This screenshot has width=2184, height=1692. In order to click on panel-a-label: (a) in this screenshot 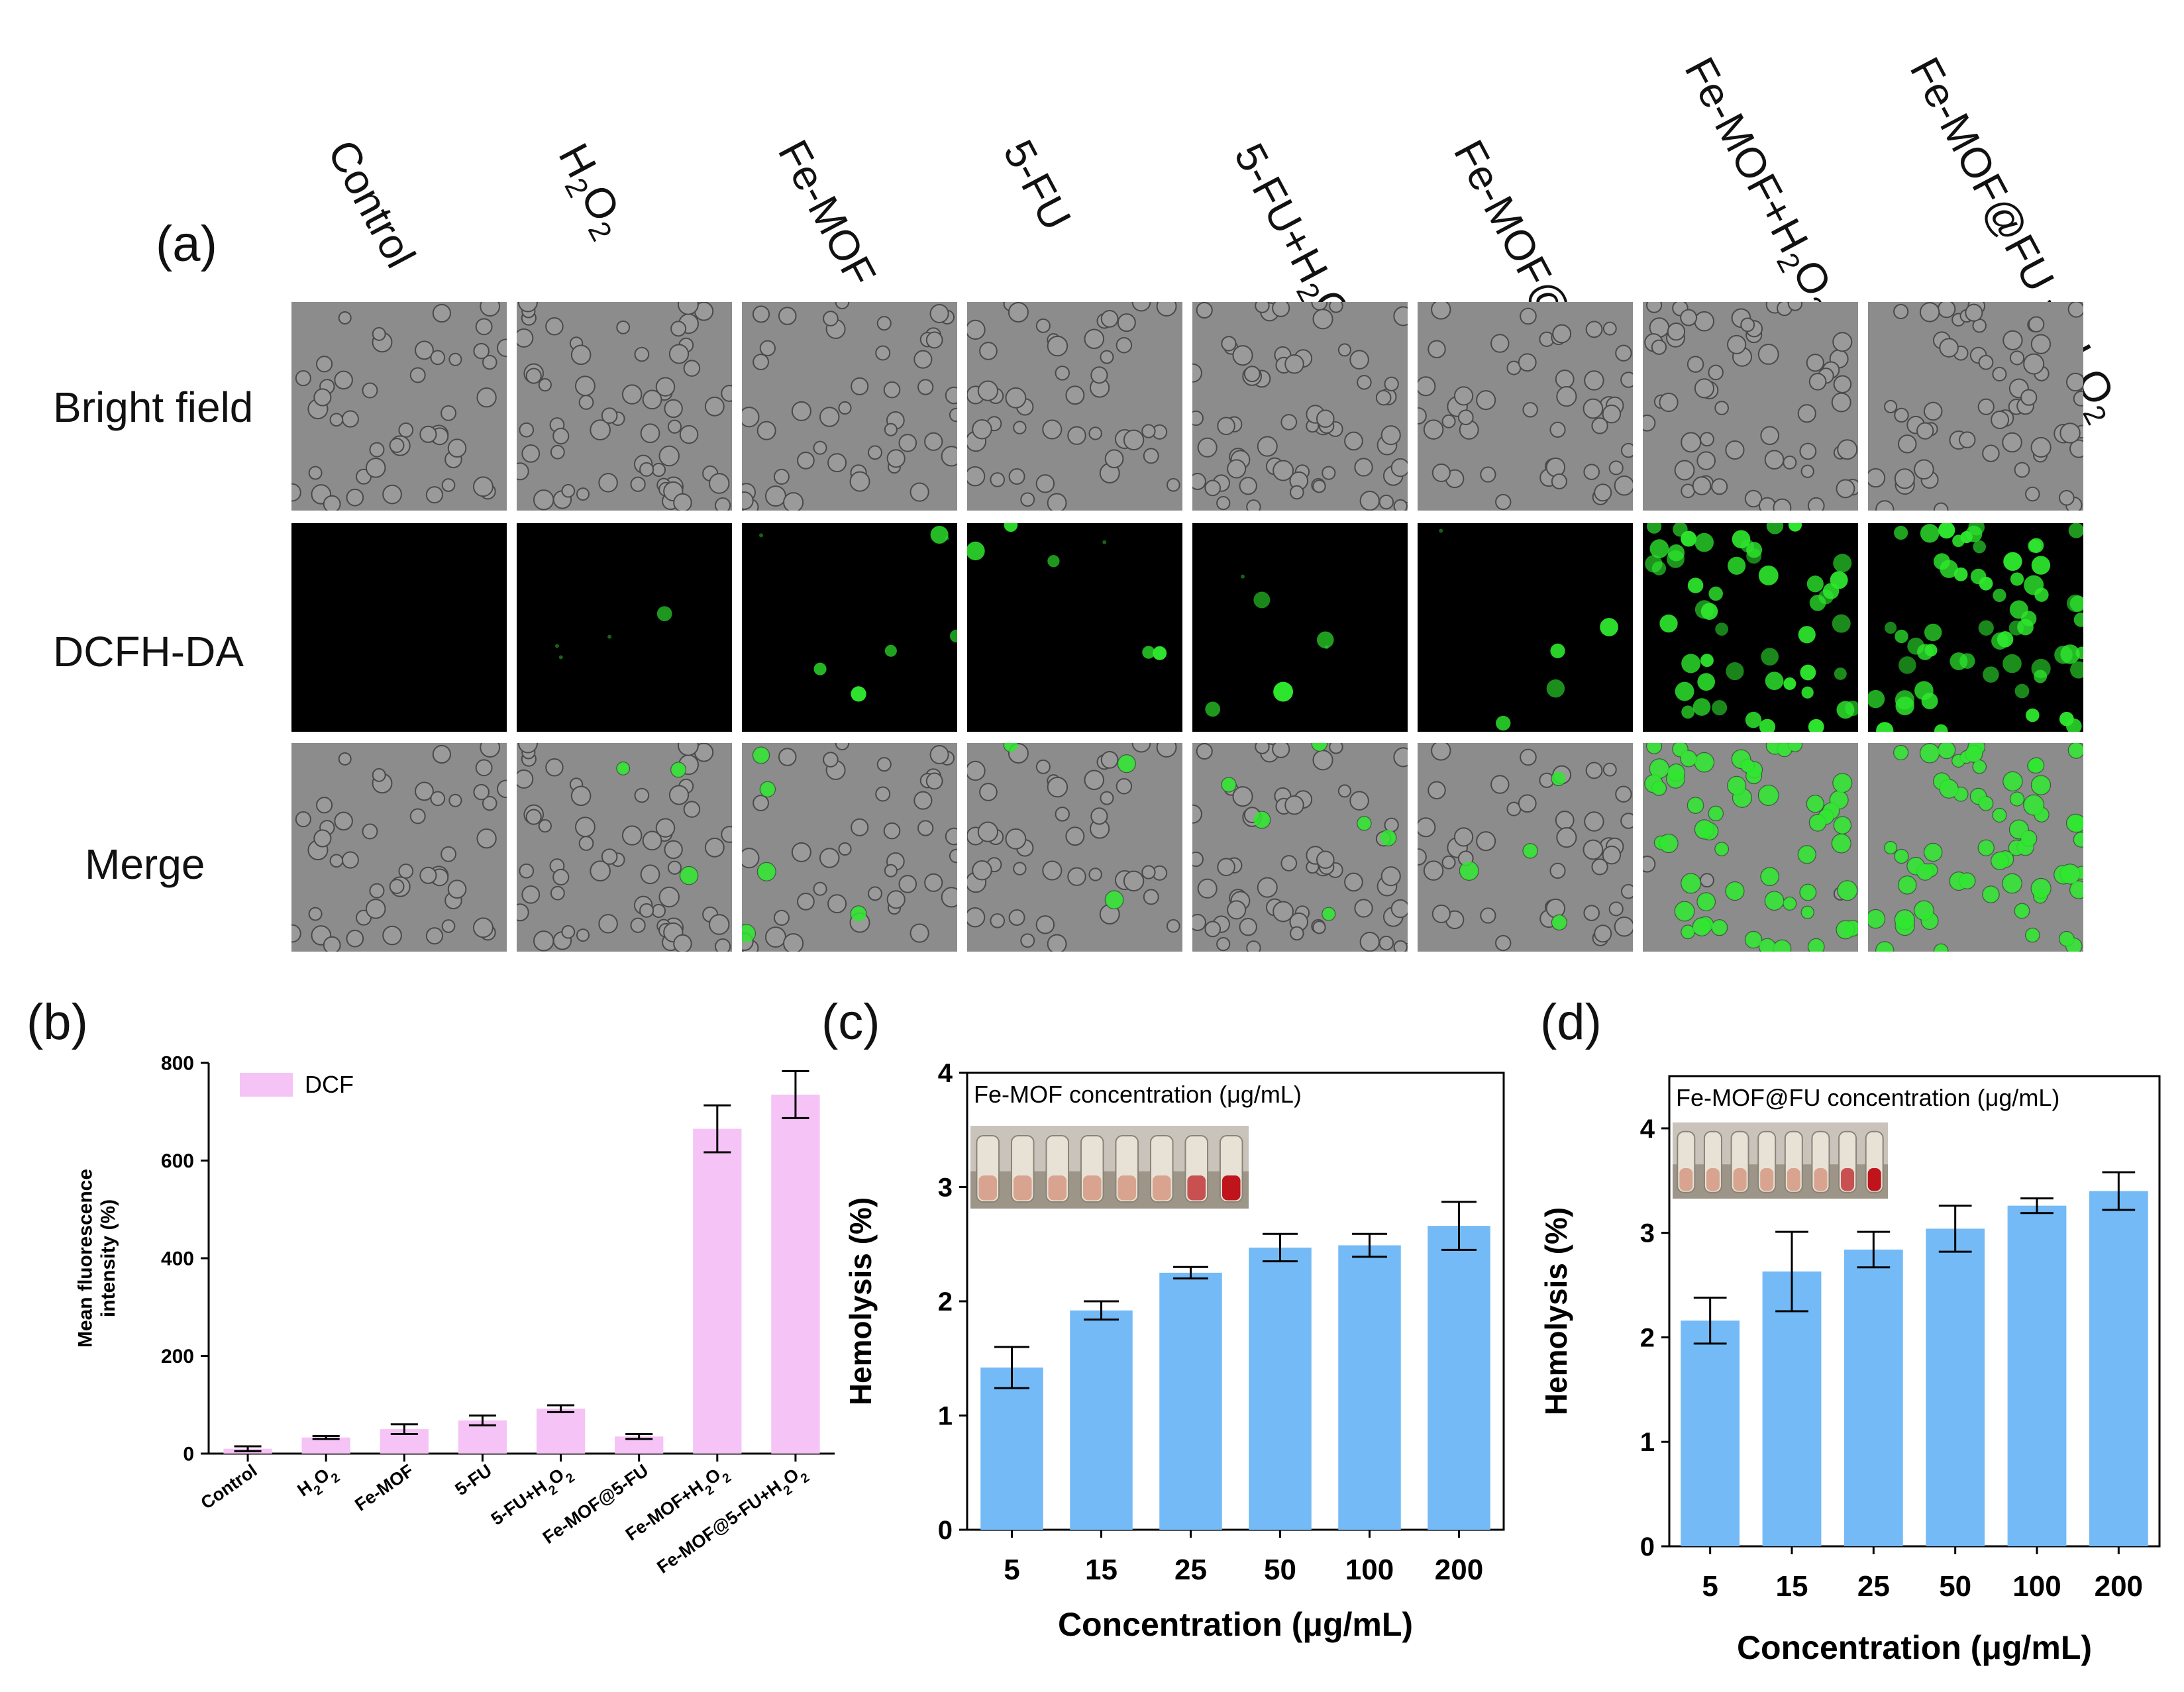, I will do `click(186, 244)`.